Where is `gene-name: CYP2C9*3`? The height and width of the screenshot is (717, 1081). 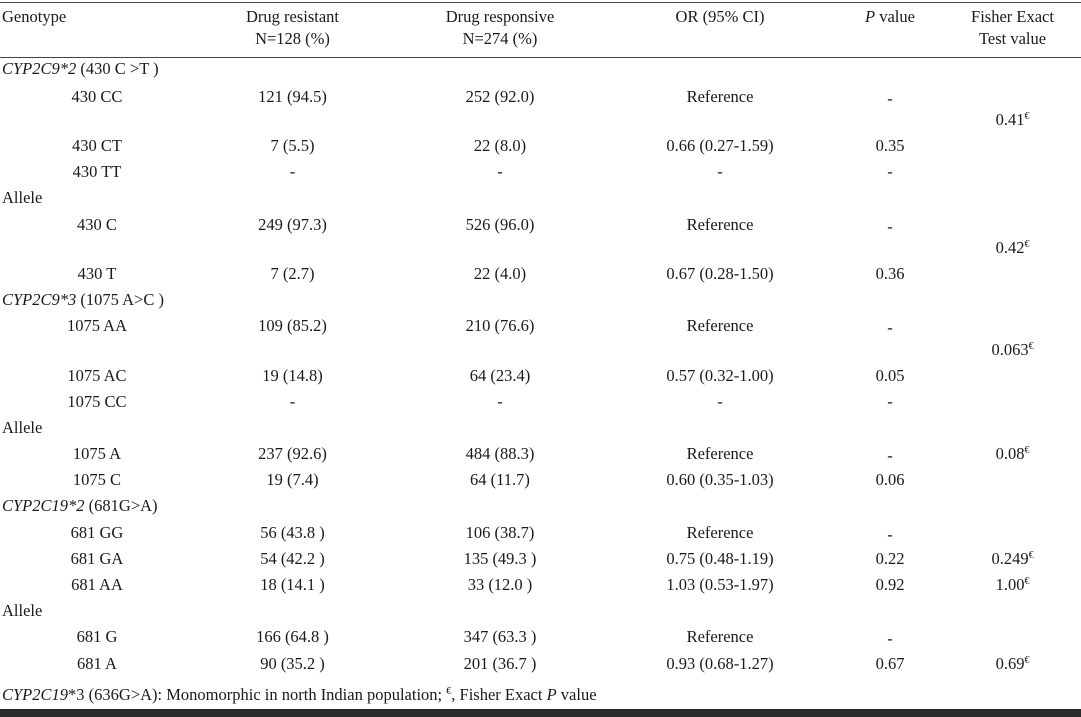 gene-name: CYP2C9*3 is located at coordinates (39, 299).